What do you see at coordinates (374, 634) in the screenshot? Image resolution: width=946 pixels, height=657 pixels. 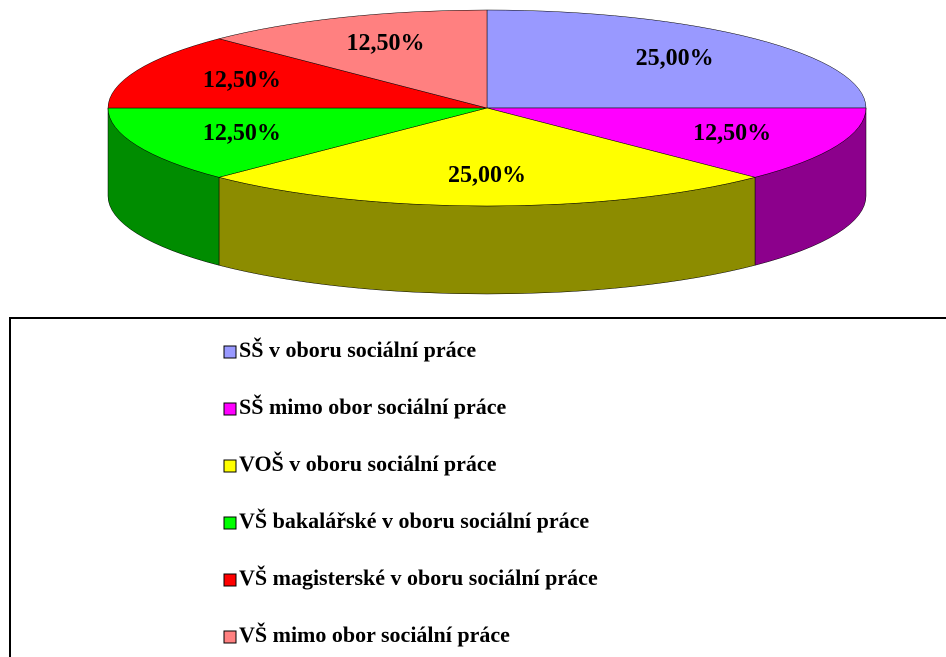 I see `legend-label: VŠ mimo obor sociální práce` at bounding box center [374, 634].